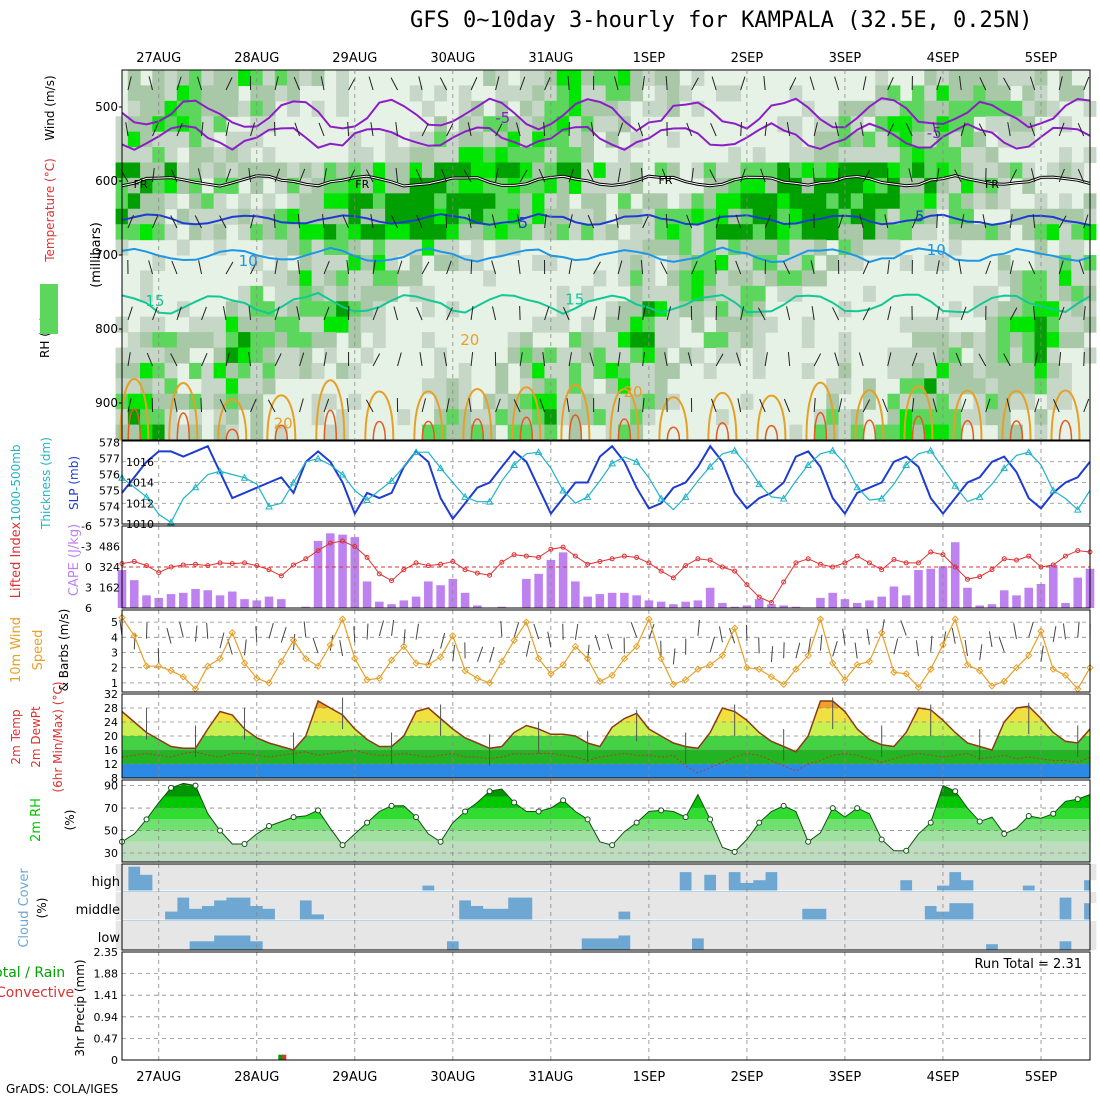 Image resolution: width=1100 pixels, height=1100 pixels. Describe the element at coordinates (563, 490) in the screenshot. I see `thickness-point` at that location.